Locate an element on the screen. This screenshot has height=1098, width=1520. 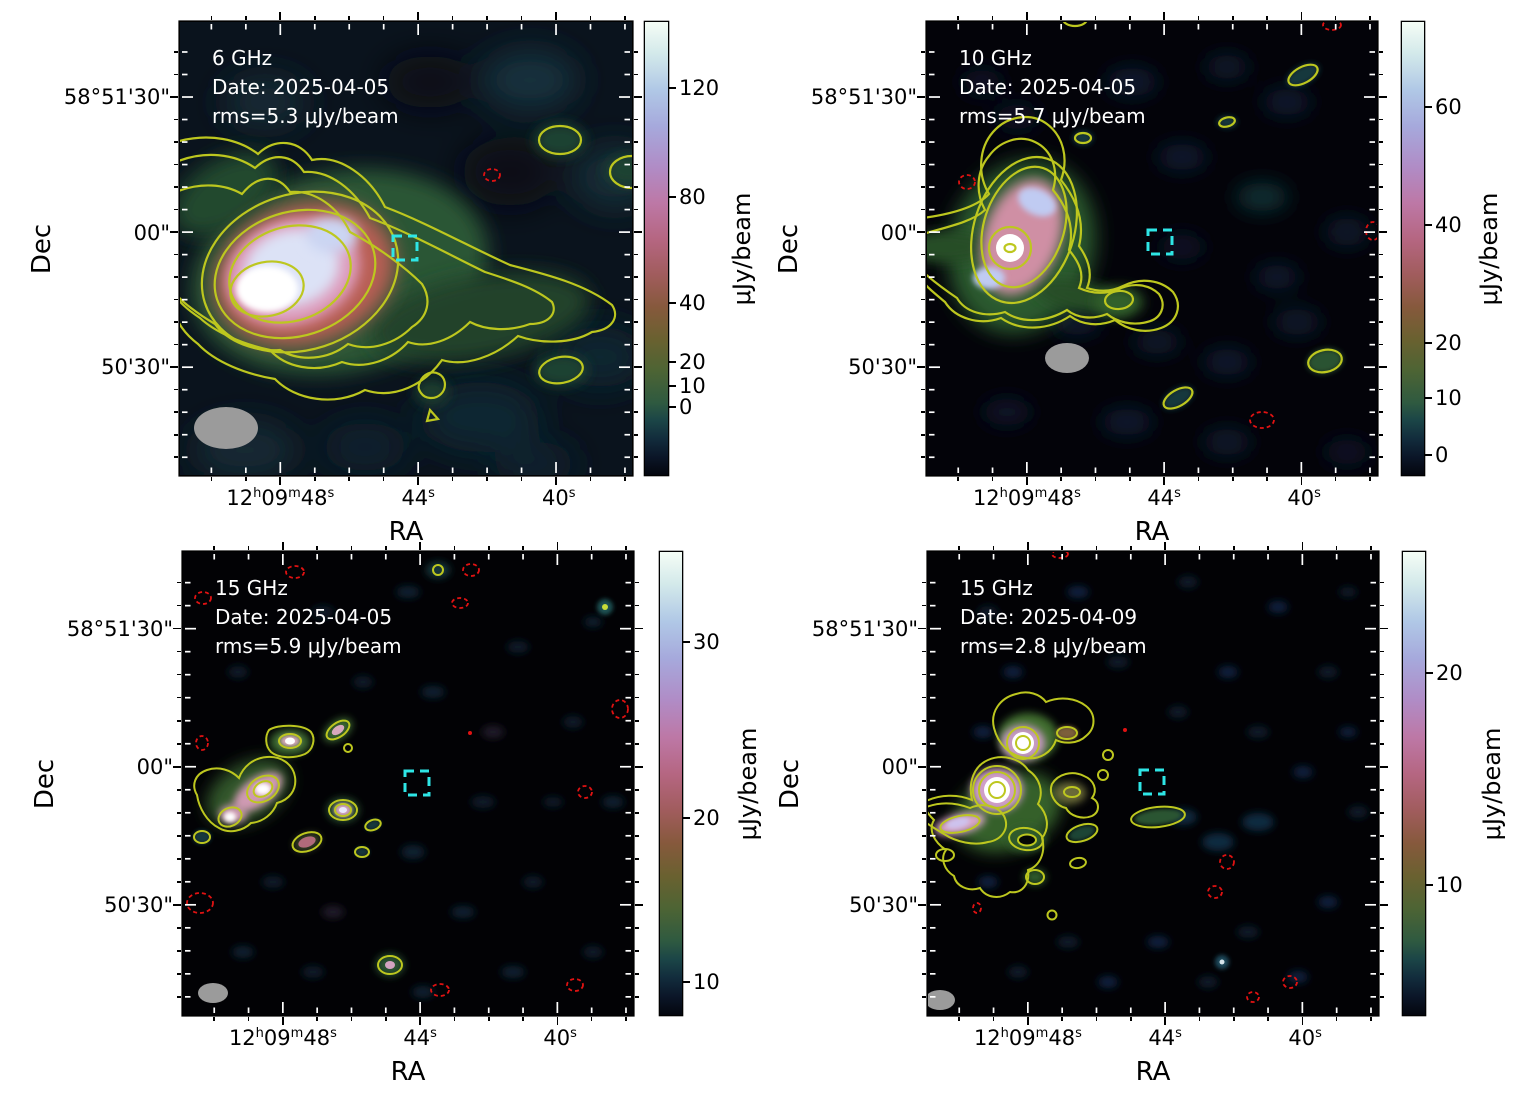
negative-contour is located at coordinates (492, 175).